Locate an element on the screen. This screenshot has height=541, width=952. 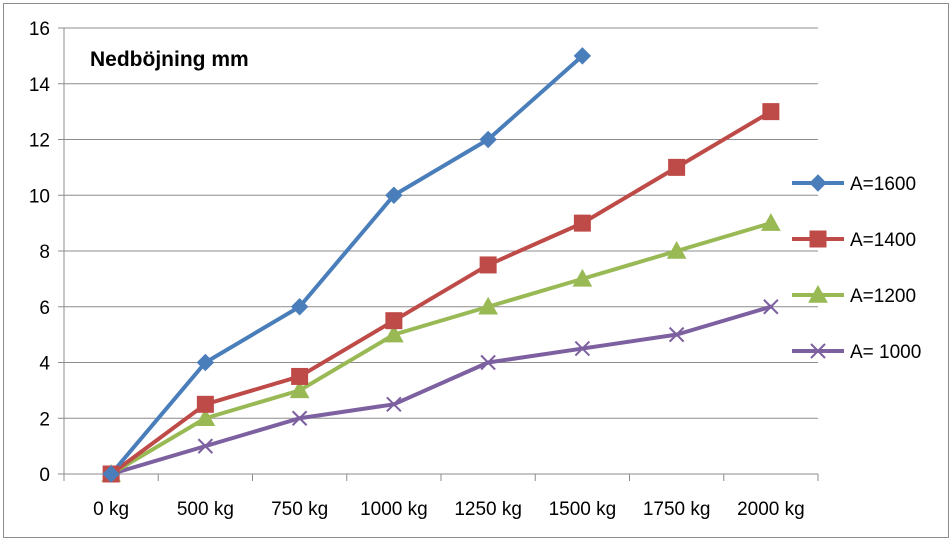
y-tick-label: 2 is located at coordinates (44, 419).